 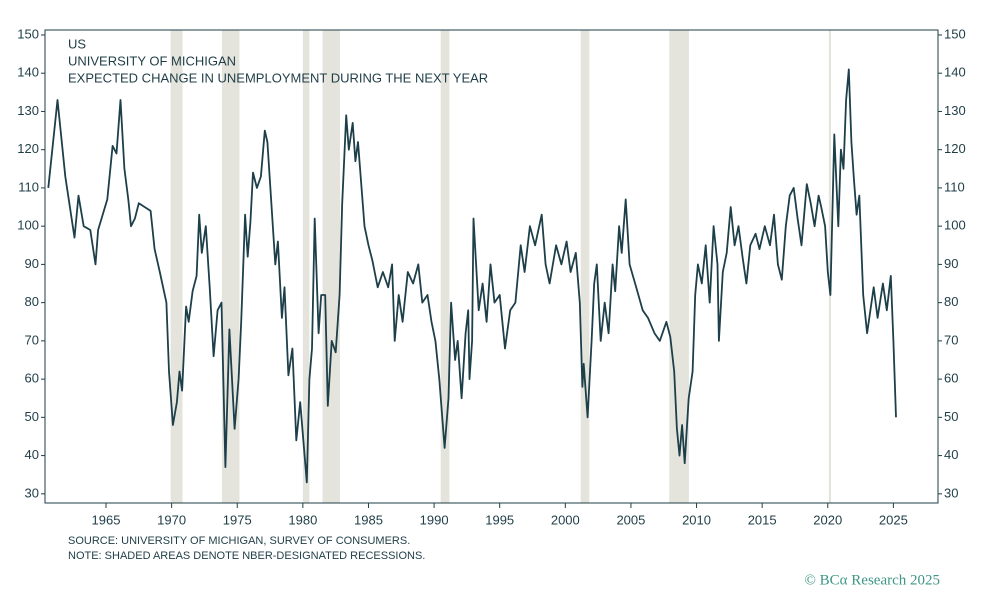 What do you see at coordinates (762, 519) in the screenshot?
I see `x-tick-label: 2015` at bounding box center [762, 519].